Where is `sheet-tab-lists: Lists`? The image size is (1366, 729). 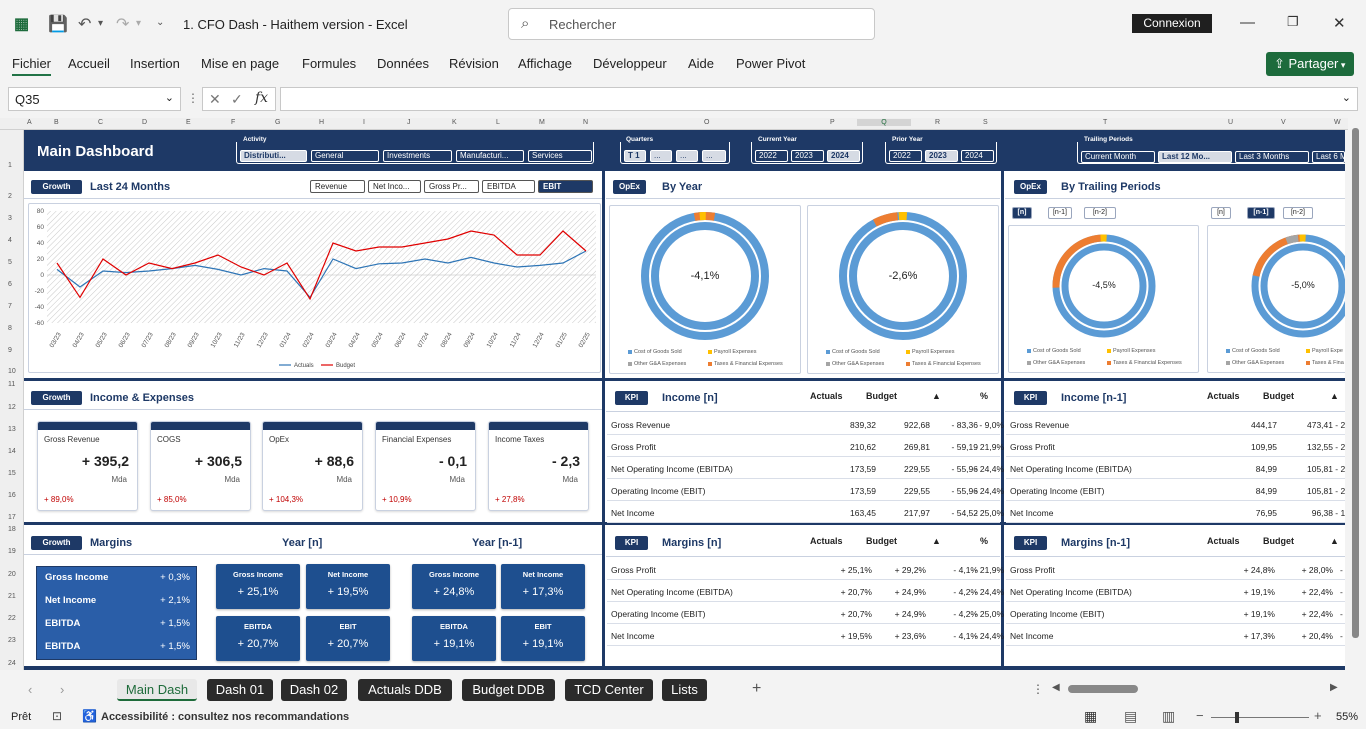
sheet-tab-lists: Lists is located at coordinates (684, 690).